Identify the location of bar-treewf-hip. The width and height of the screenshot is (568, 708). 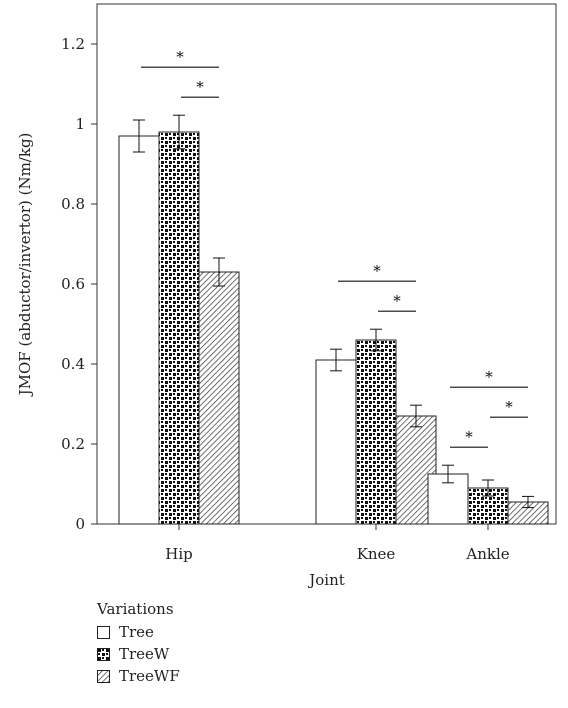
(219, 398).